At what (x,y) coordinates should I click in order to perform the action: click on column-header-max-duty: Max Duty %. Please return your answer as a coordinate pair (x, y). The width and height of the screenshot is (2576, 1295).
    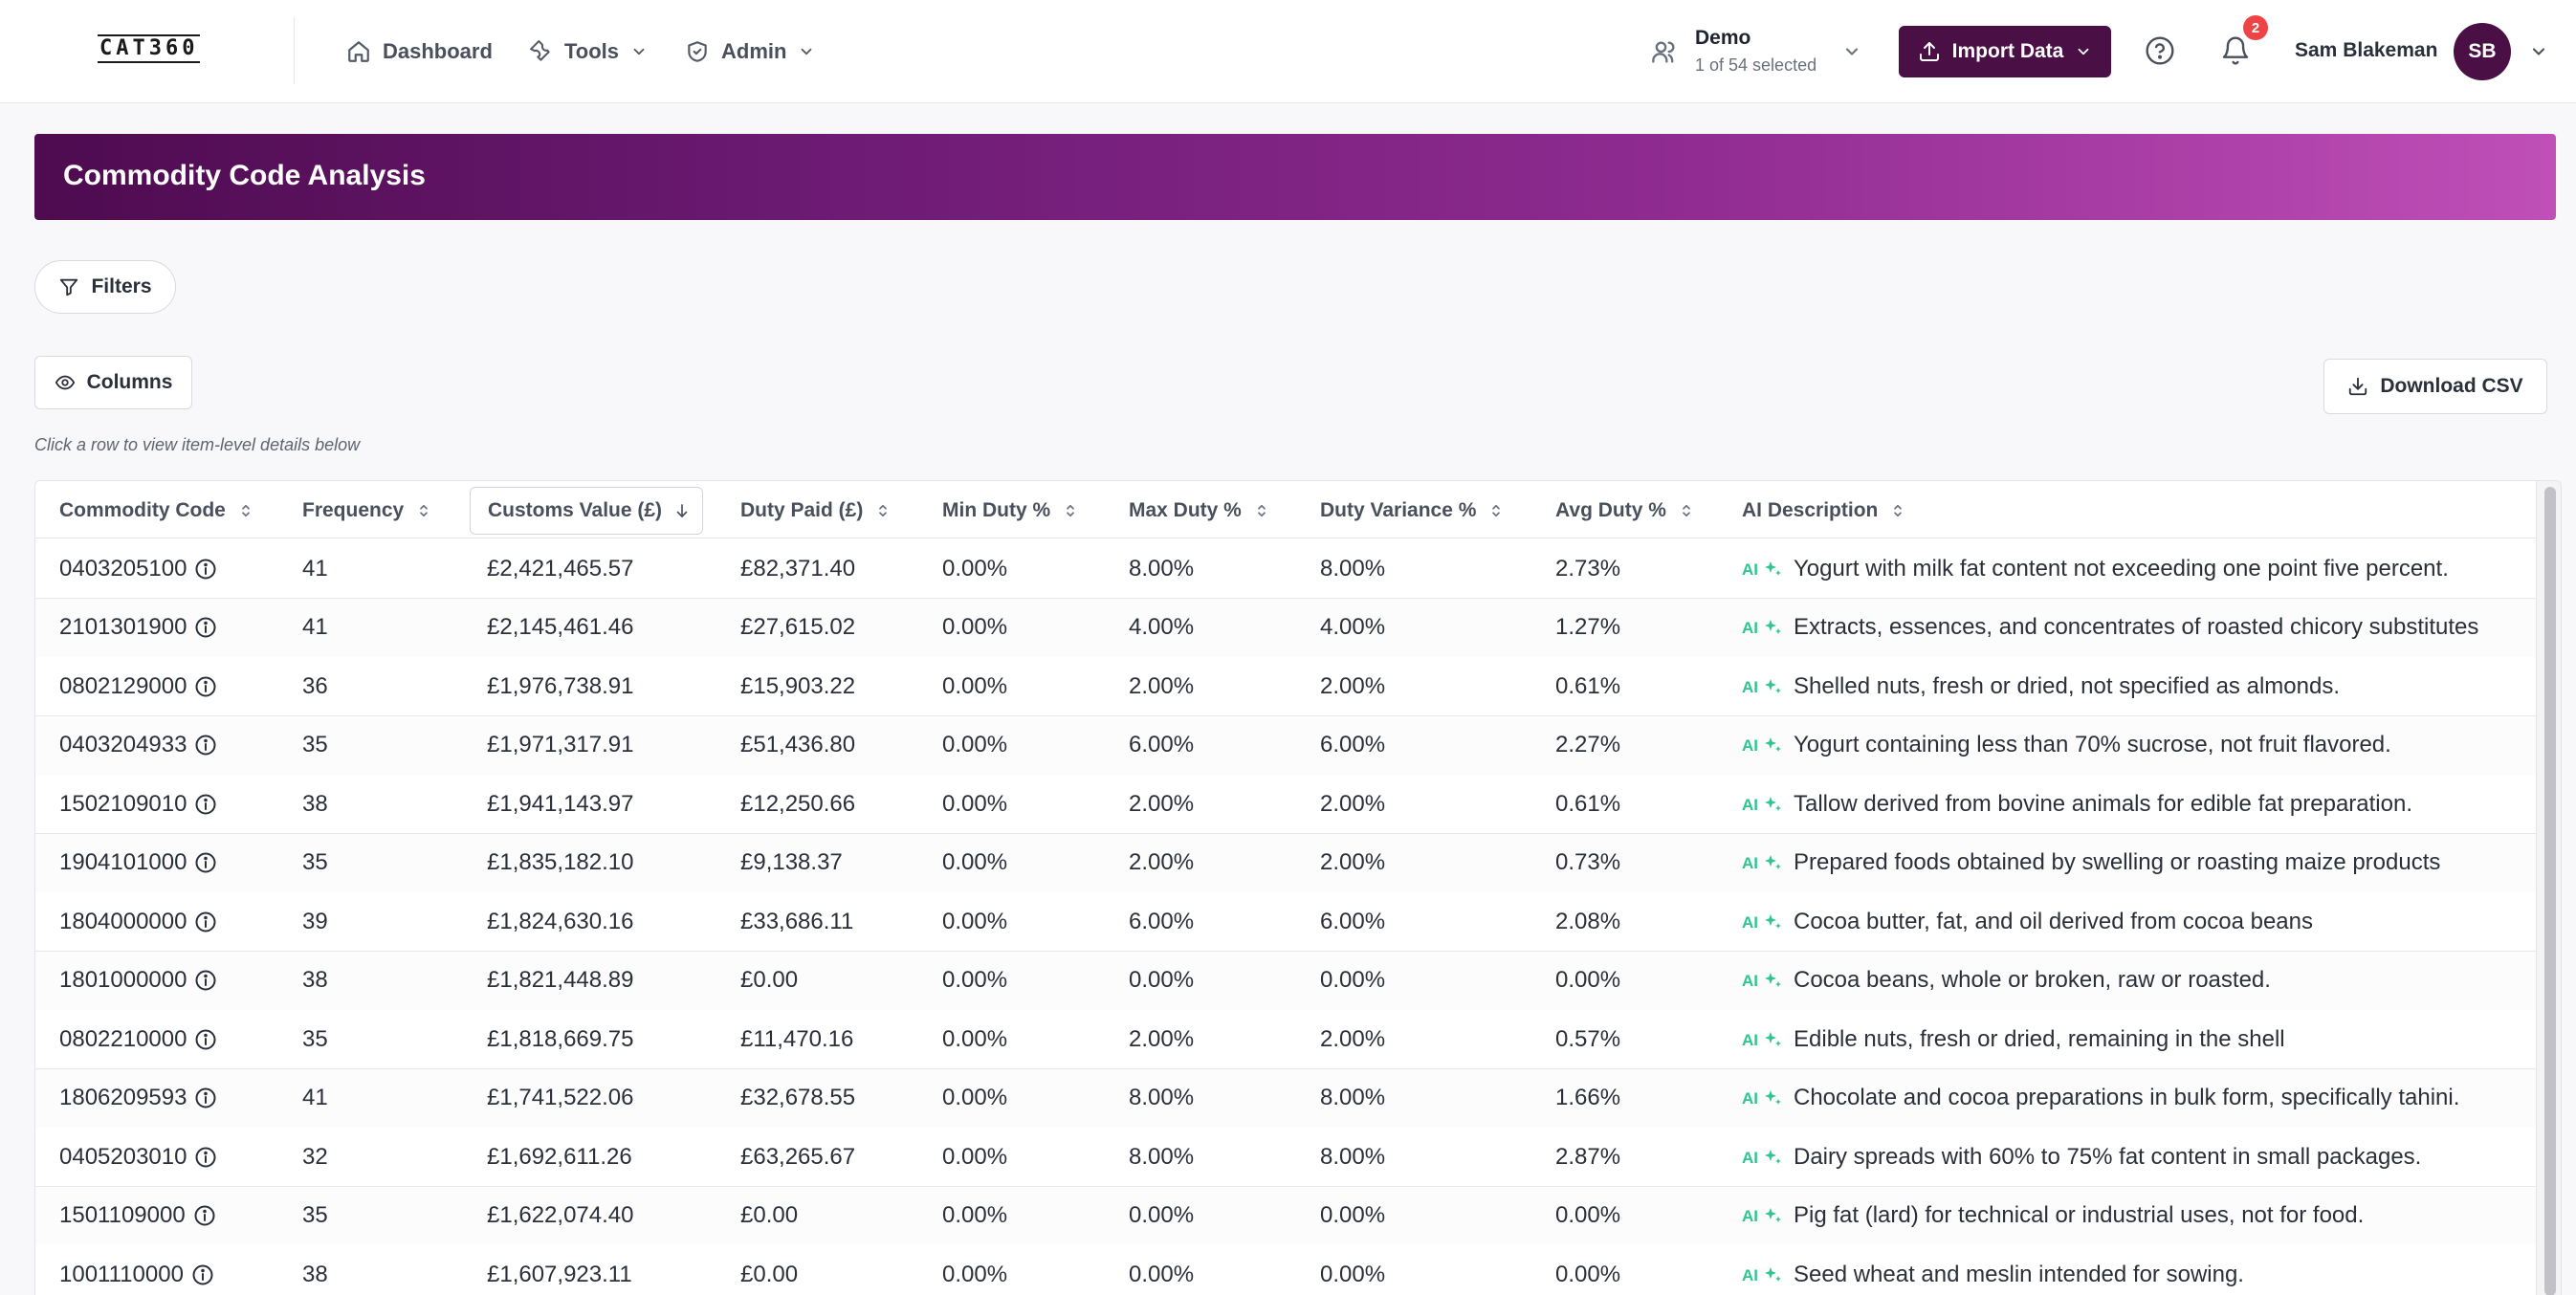
    Looking at the image, I should click on (1187, 511).